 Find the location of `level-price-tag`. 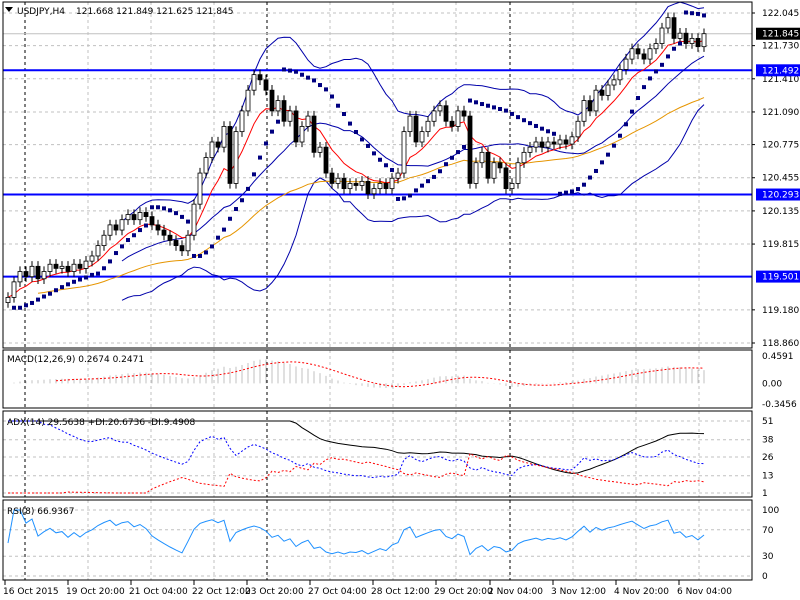

level-price-tag is located at coordinates (778, 70).